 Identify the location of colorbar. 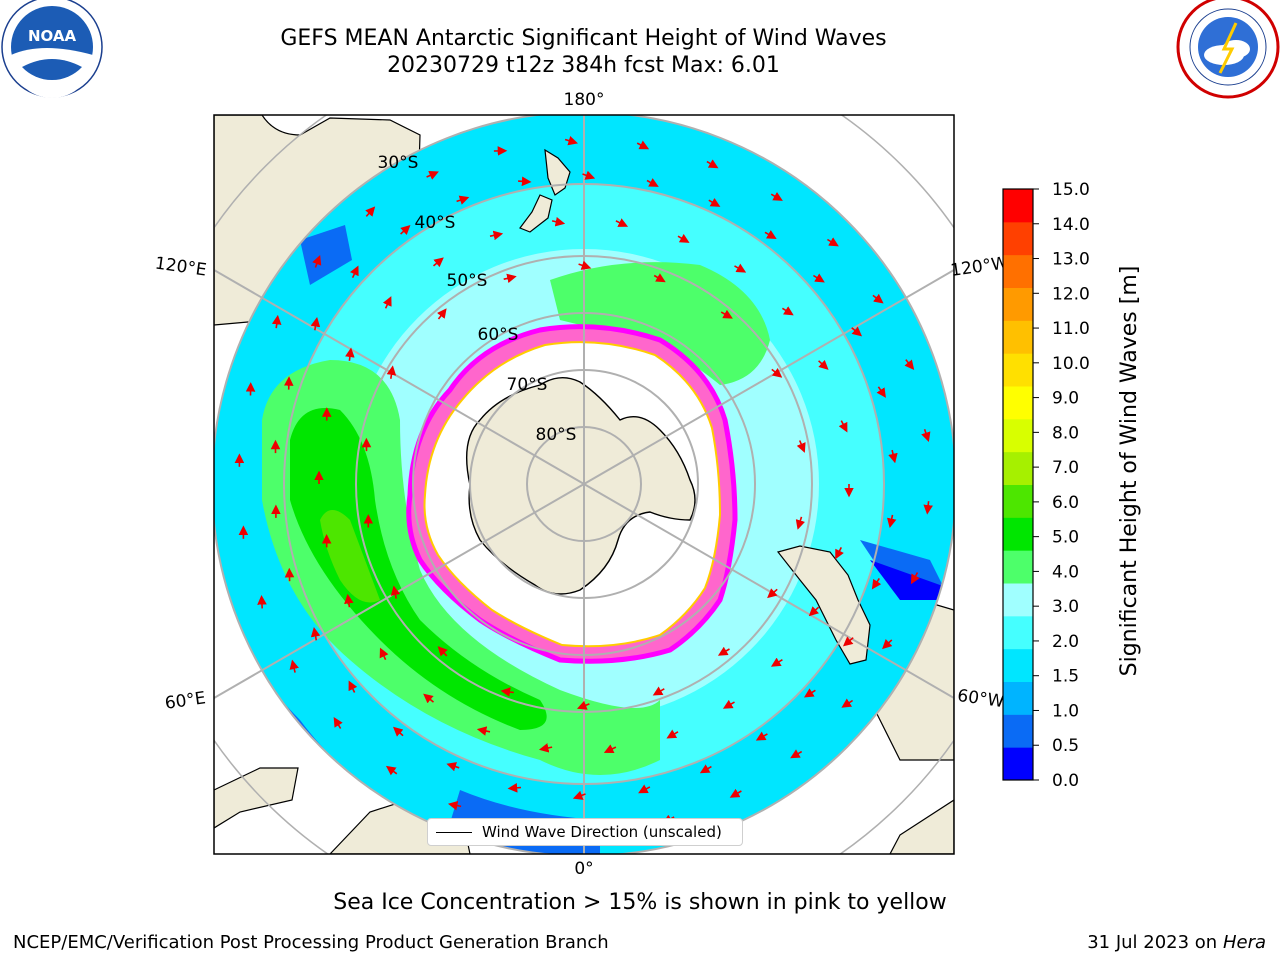
(1018, 484).